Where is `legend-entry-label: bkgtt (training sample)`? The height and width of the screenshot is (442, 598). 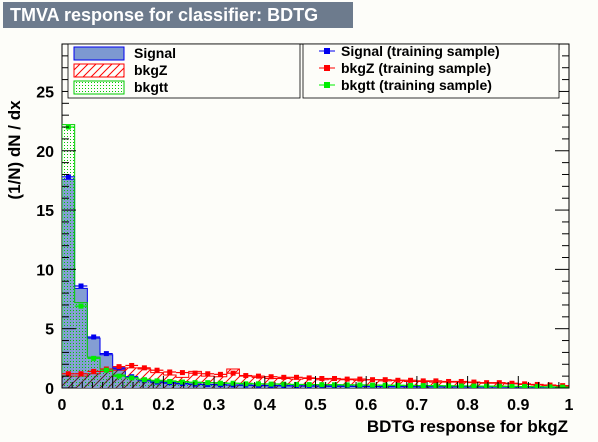
legend-entry-label: bkgtt (training sample) is located at coordinates (416, 85).